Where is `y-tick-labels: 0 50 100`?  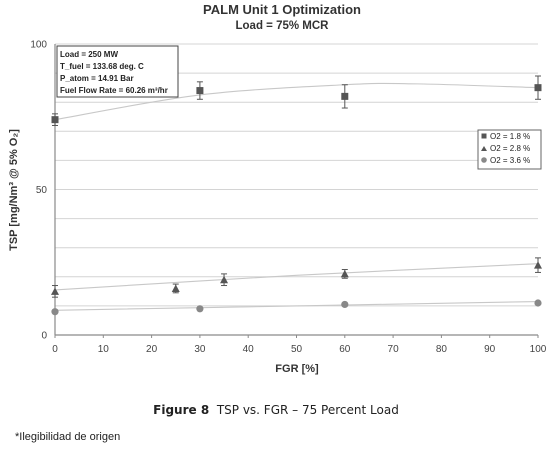
y-tick-labels: 0 50 100 is located at coordinates (38, 191).